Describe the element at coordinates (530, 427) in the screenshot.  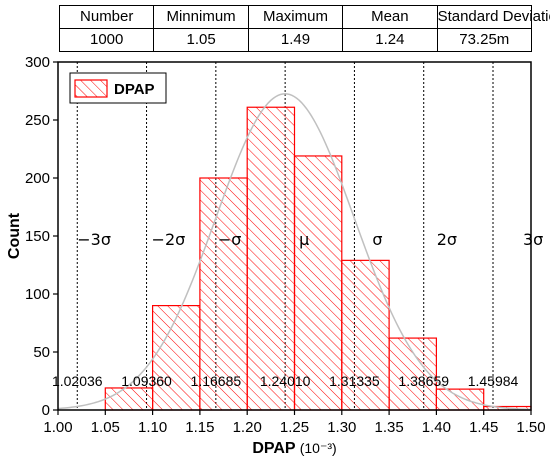
I see `x-tick-label: 1.50` at that location.